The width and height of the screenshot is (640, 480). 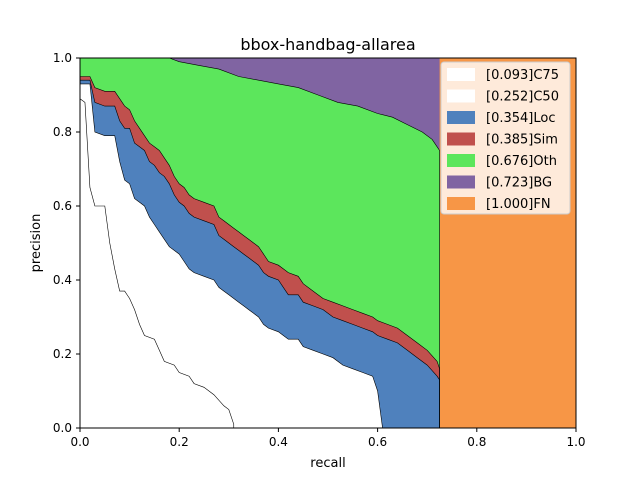 What do you see at coordinates (66, 243) in the screenshot?
I see `y-axis: 0.0 0.2 0.4 0.6 0.8 1.0` at bounding box center [66, 243].